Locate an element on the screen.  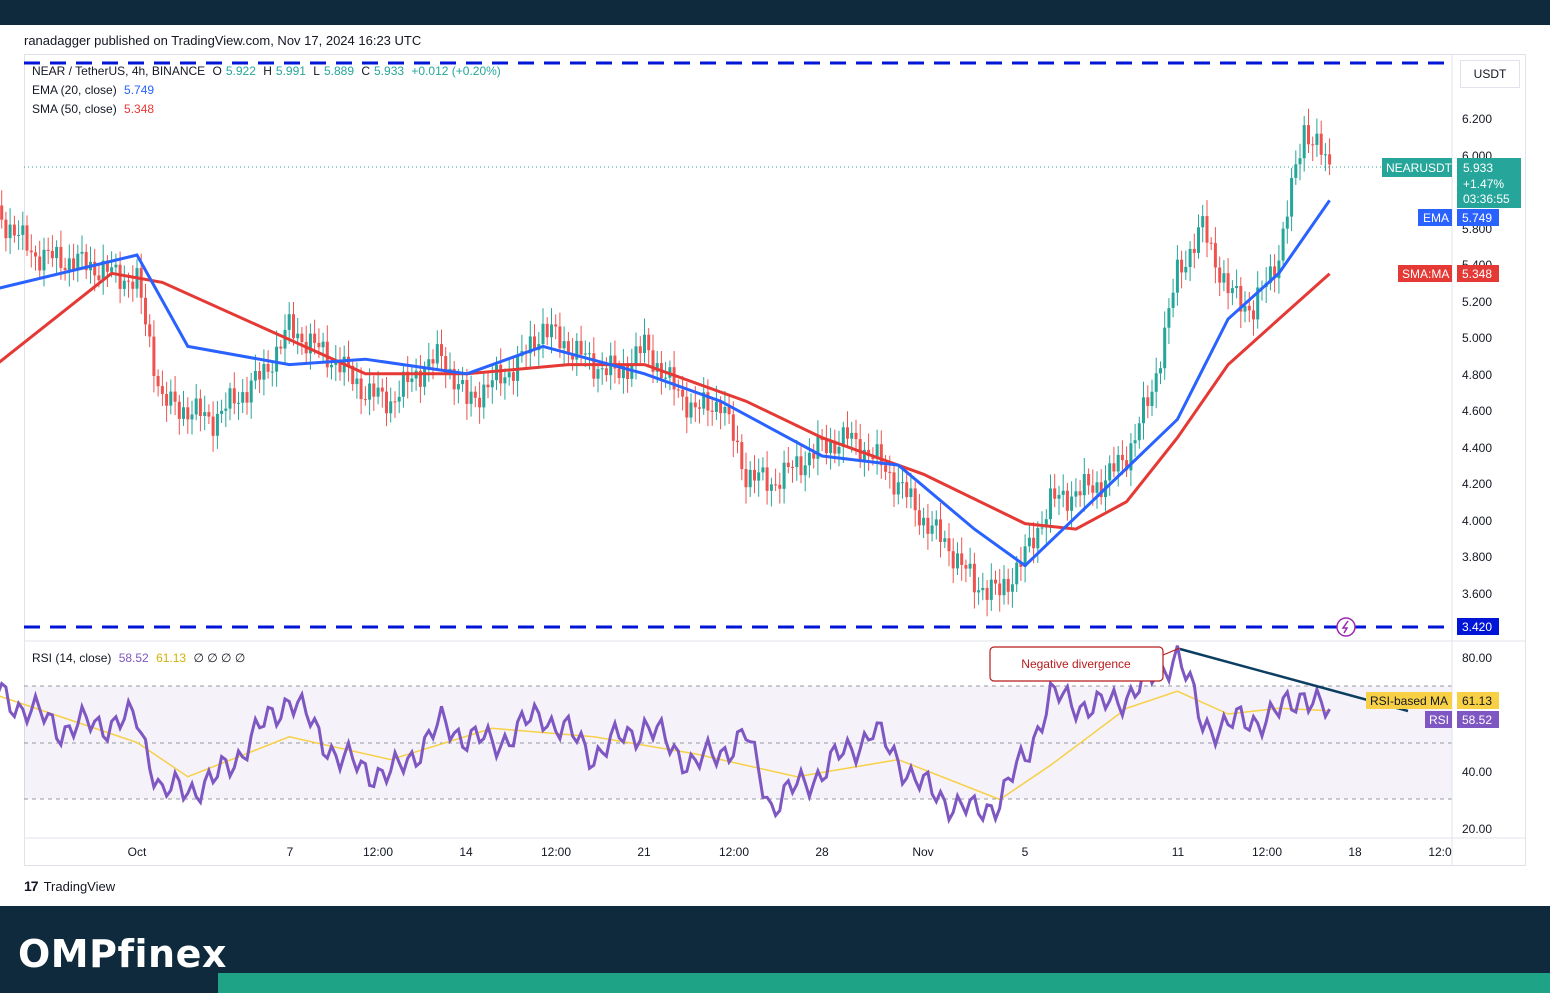
annotation-pointer is located at coordinates (1171, 651).